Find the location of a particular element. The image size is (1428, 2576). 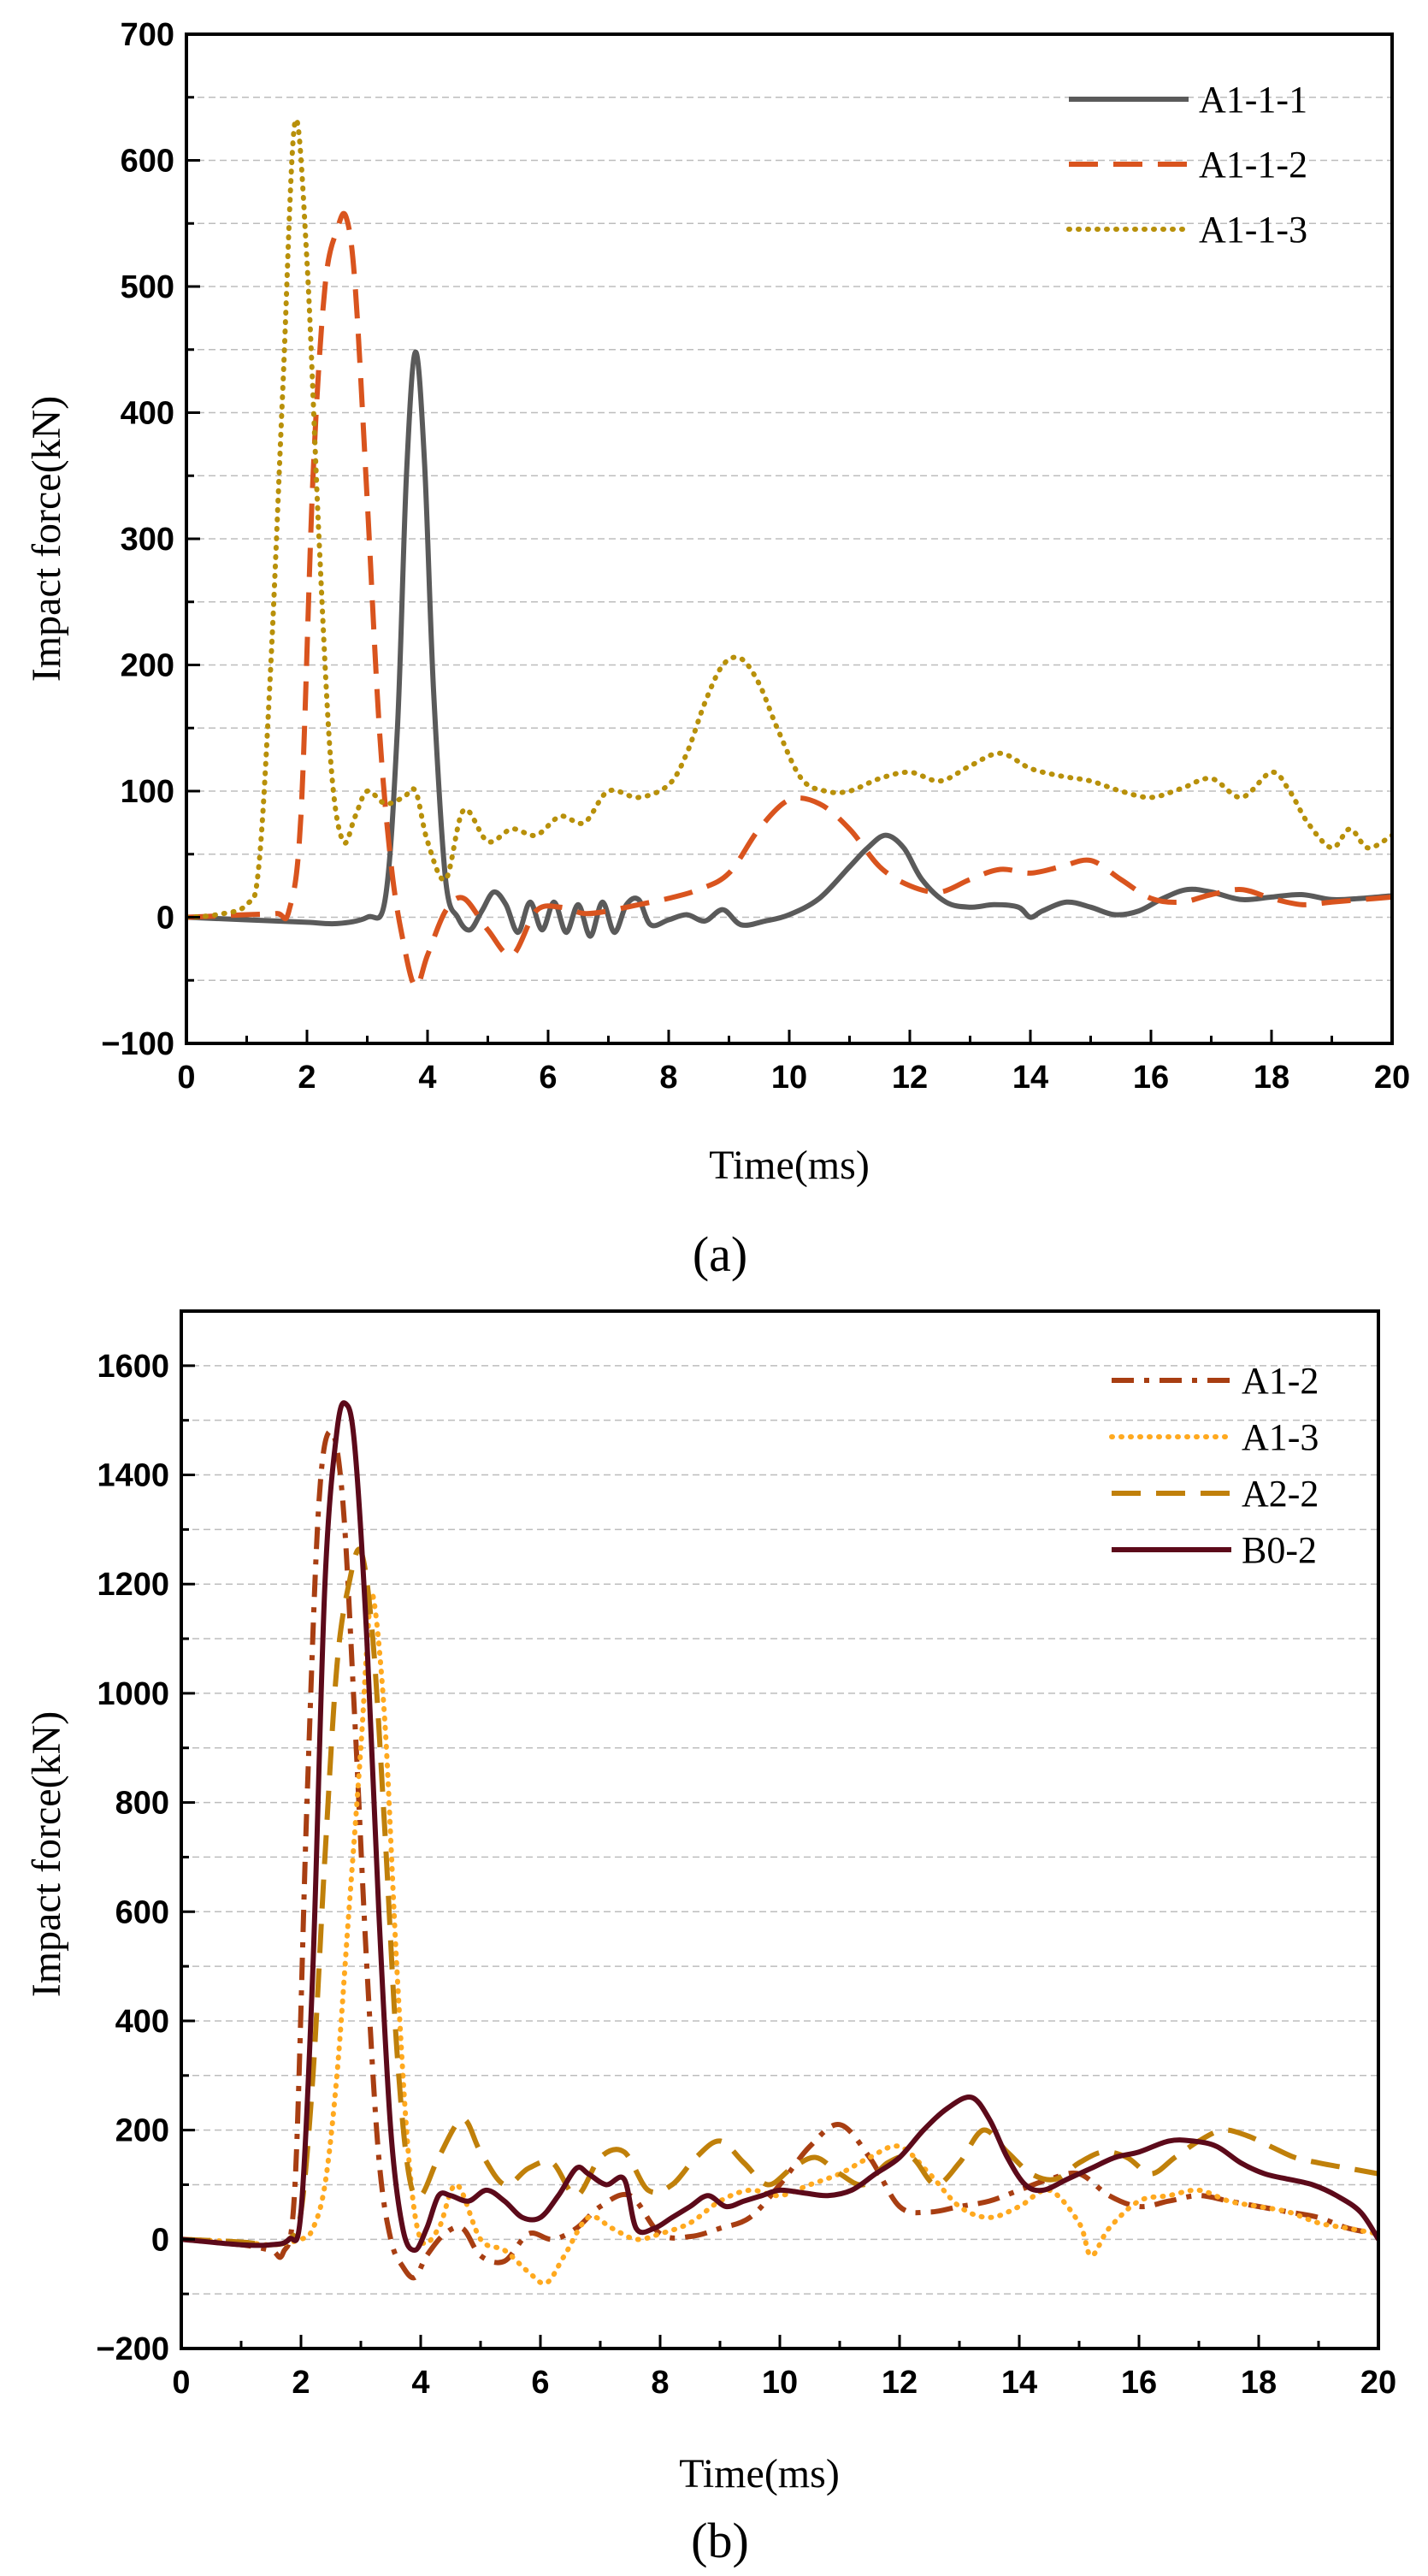

panel-label-a: (a) is located at coordinates (720, 1254).